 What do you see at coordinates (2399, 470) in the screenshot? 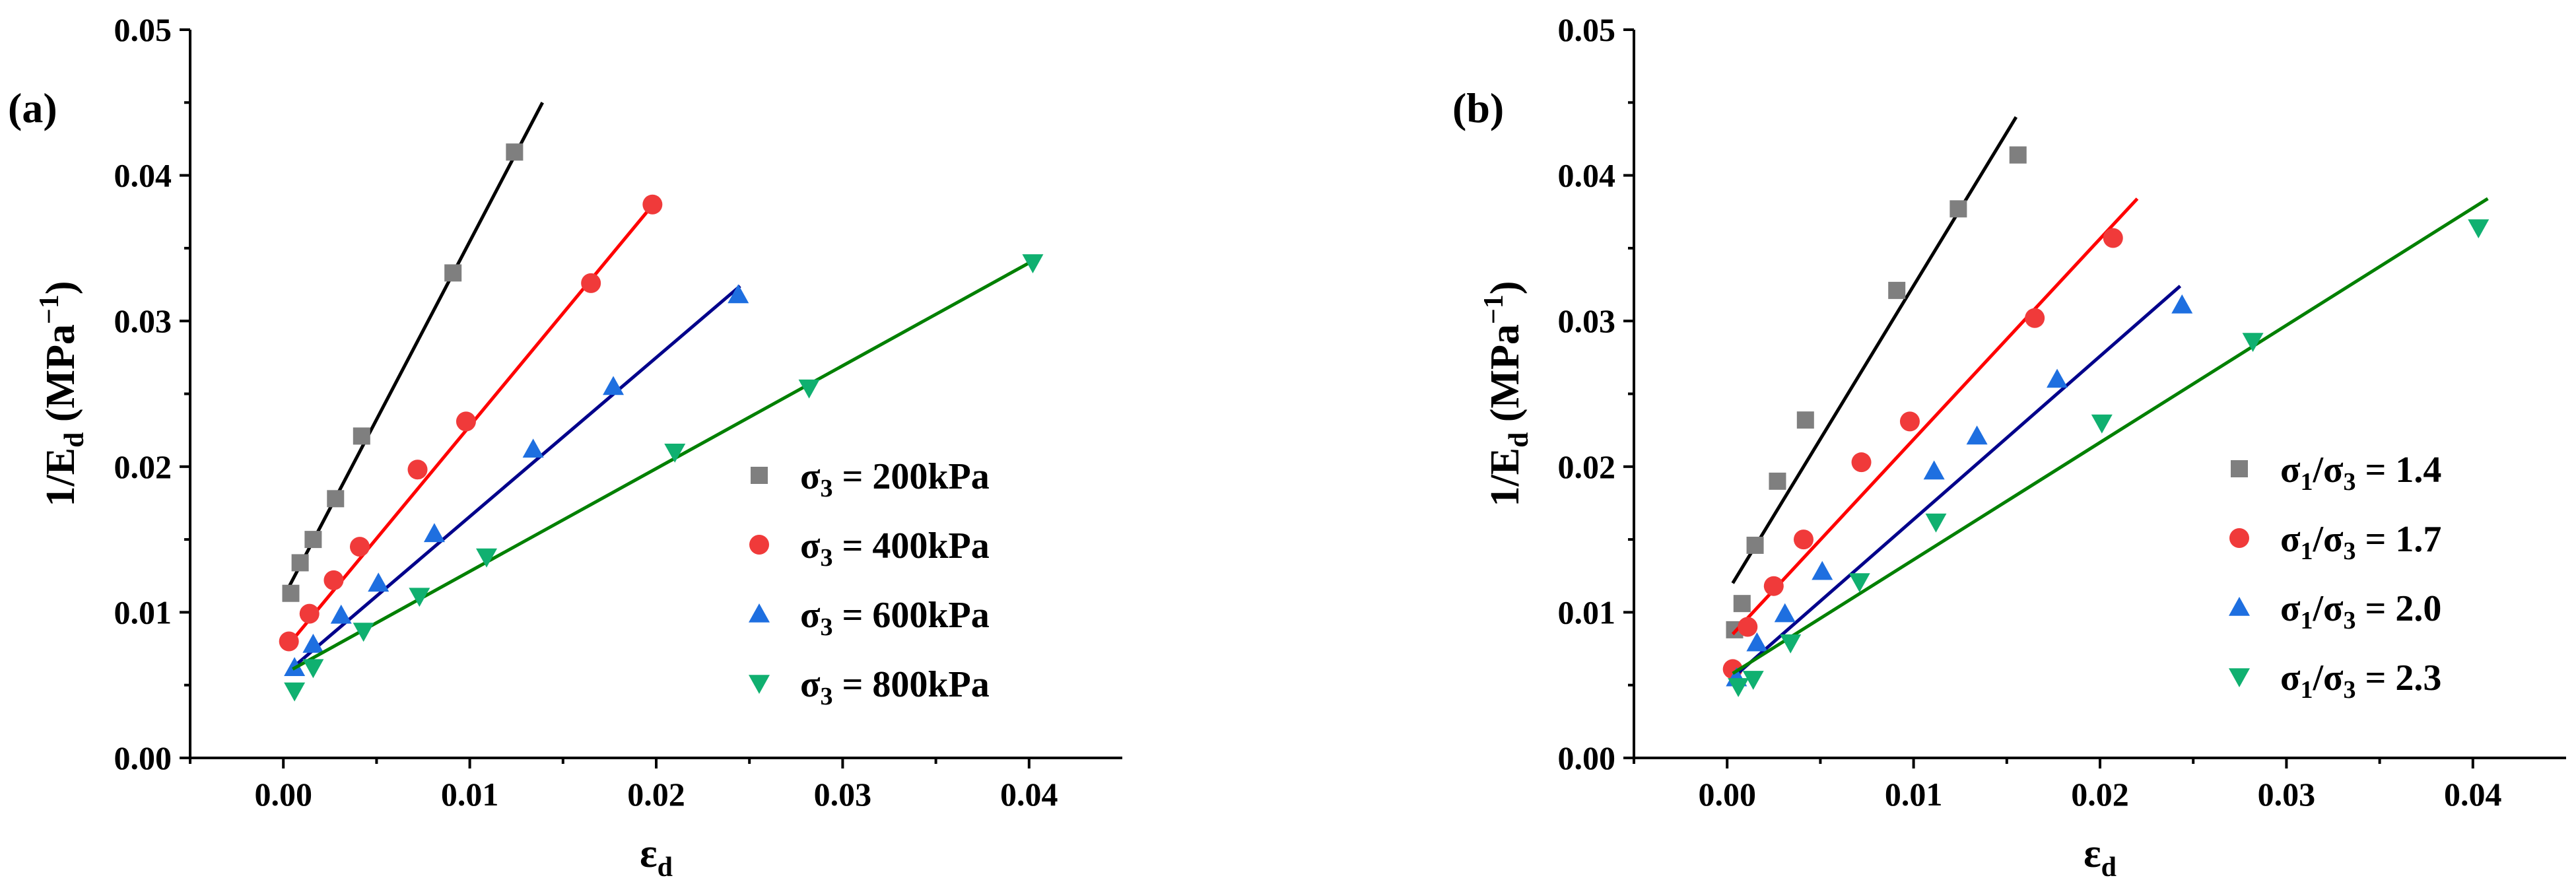
I see `legend-text-value: = 1.4` at bounding box center [2399, 470].